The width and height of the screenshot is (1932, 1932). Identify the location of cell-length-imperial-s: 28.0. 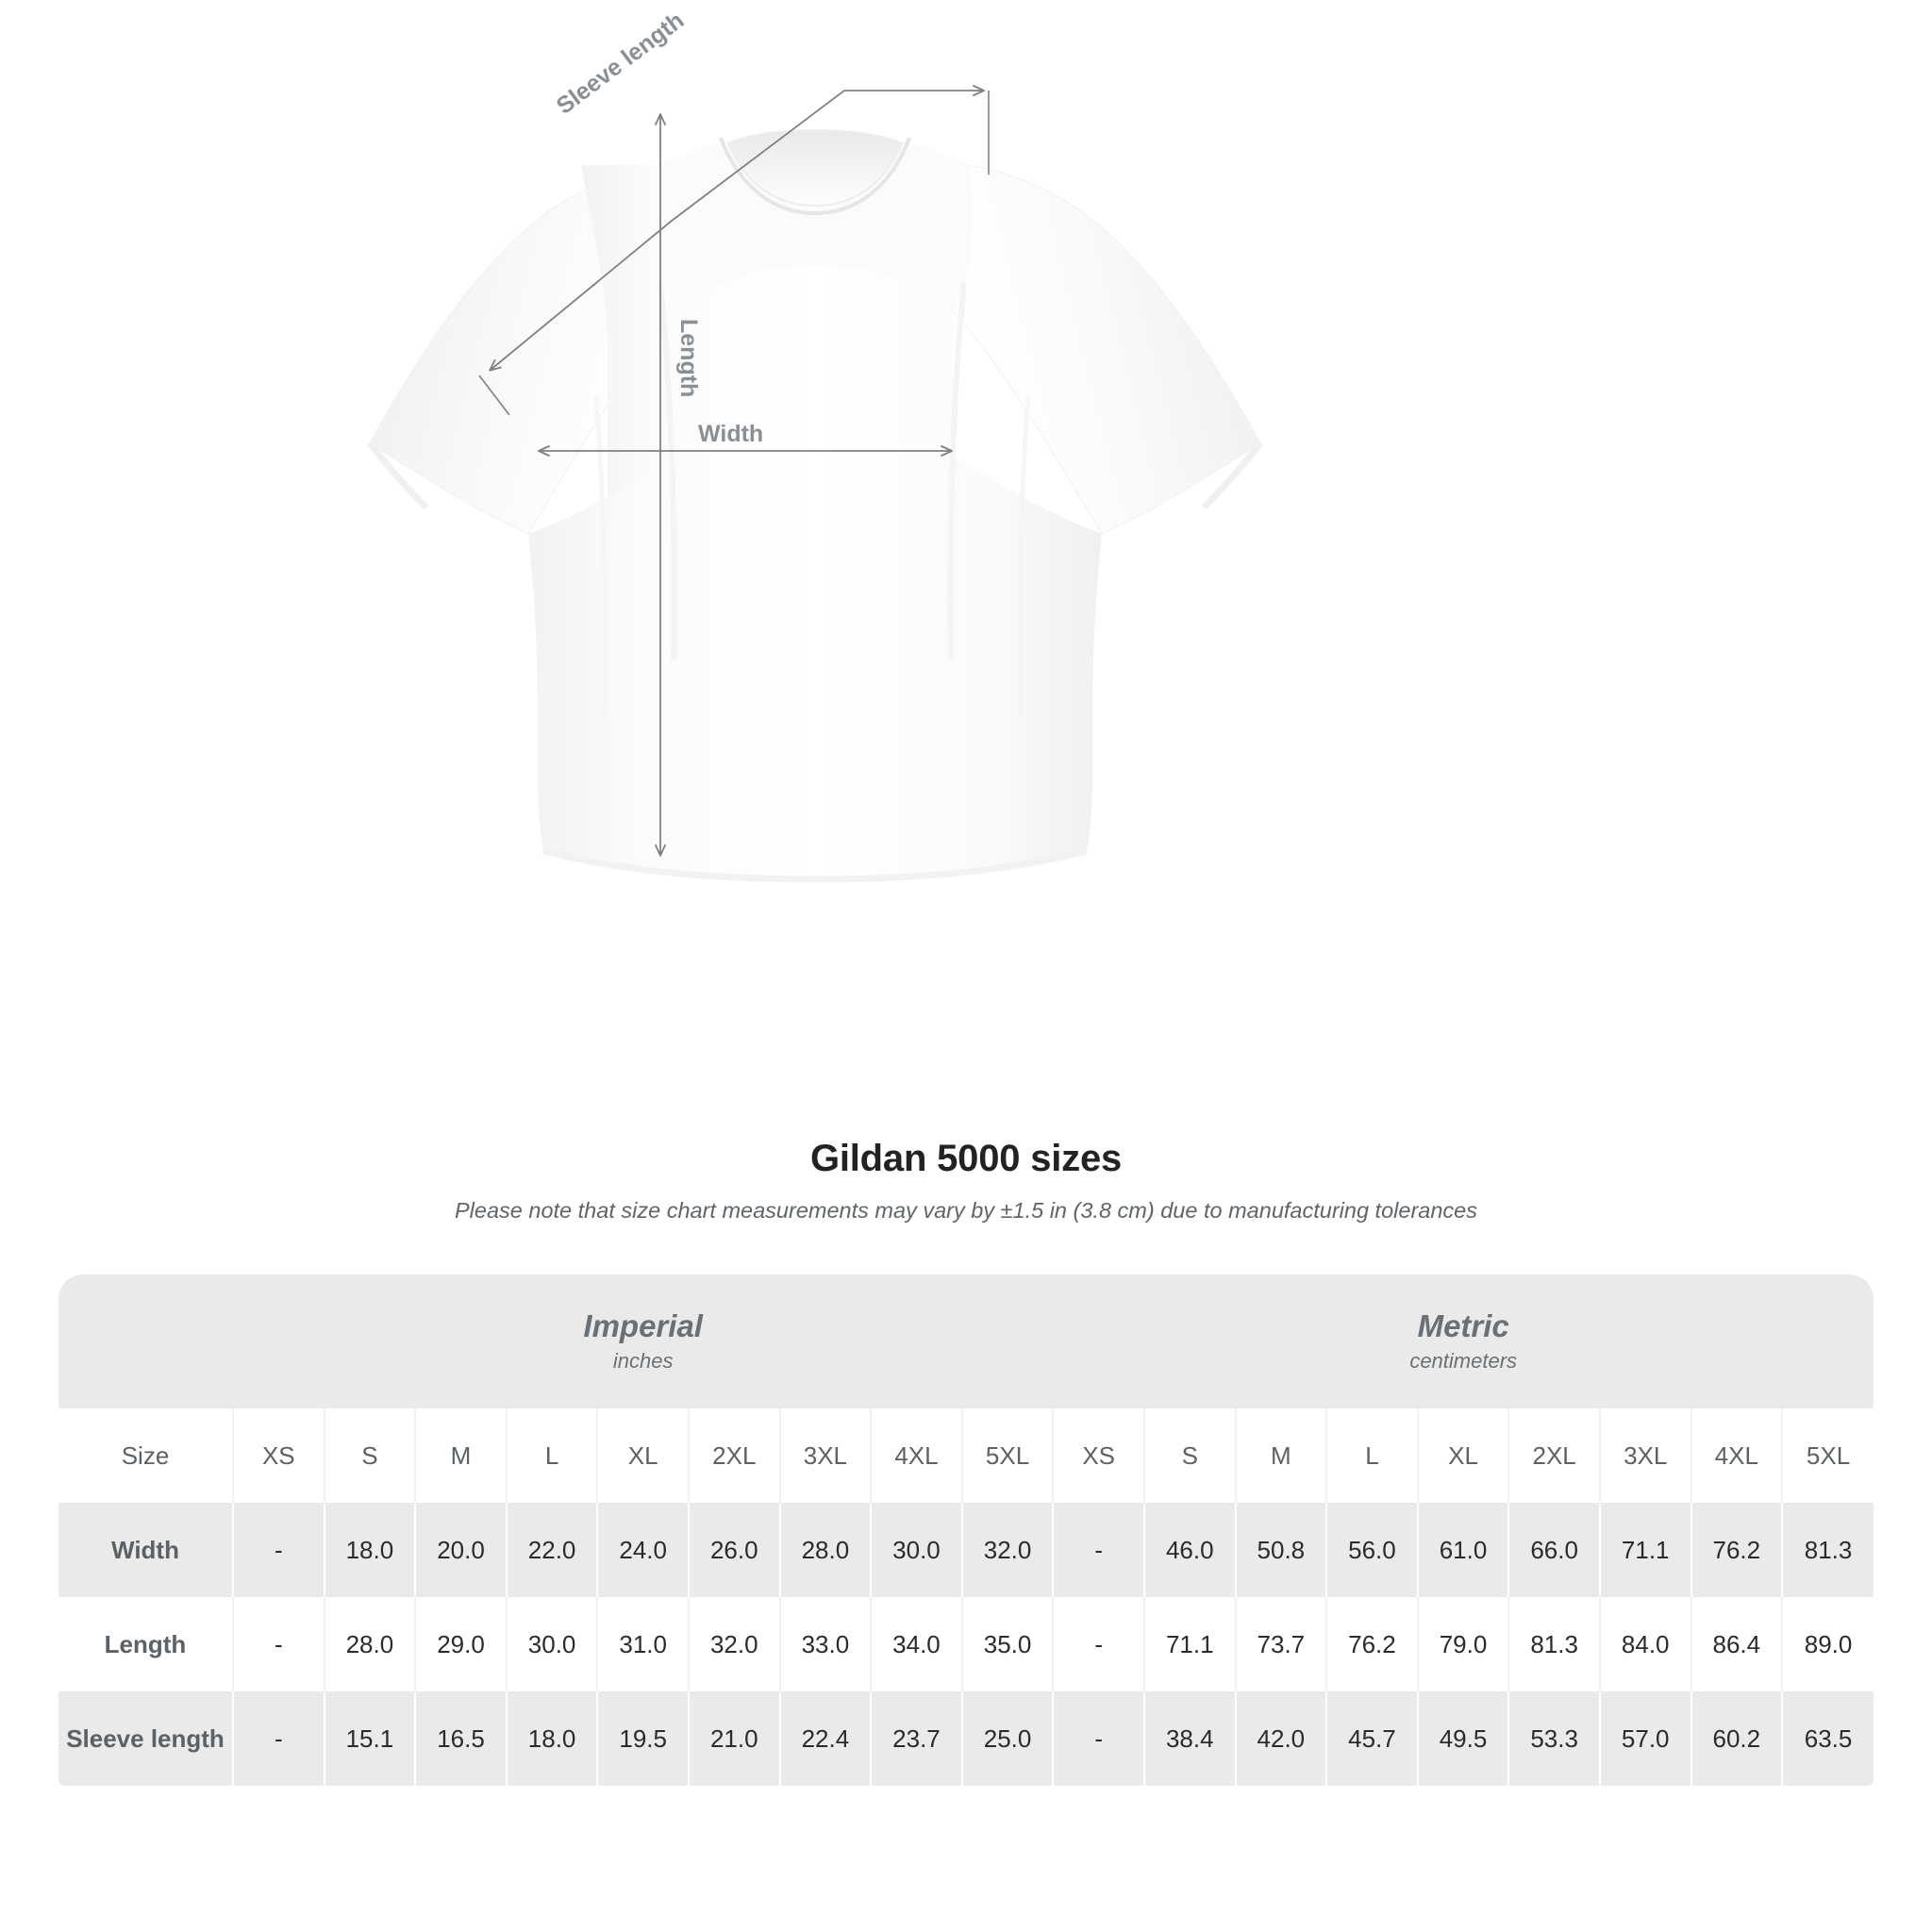
(371, 1644).